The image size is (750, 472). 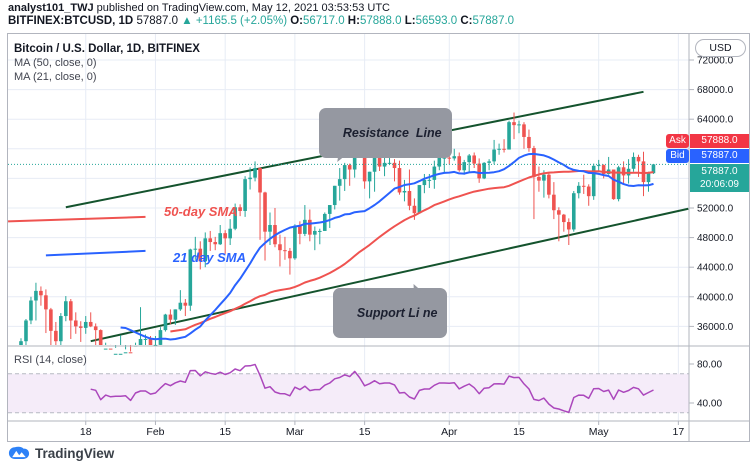 What do you see at coordinates (324, 21) in the screenshot?
I see `open-value: 56717.0` at bounding box center [324, 21].